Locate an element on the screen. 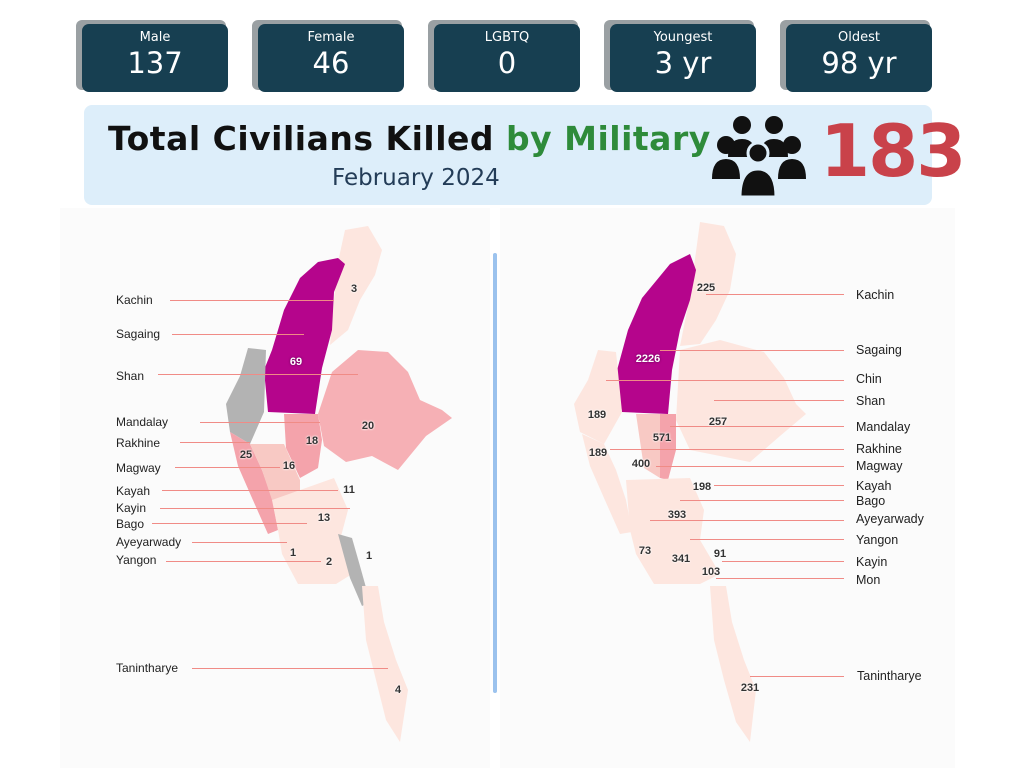 This screenshot has width=1024, height=768. right-leader-kayah is located at coordinates (779, 485).